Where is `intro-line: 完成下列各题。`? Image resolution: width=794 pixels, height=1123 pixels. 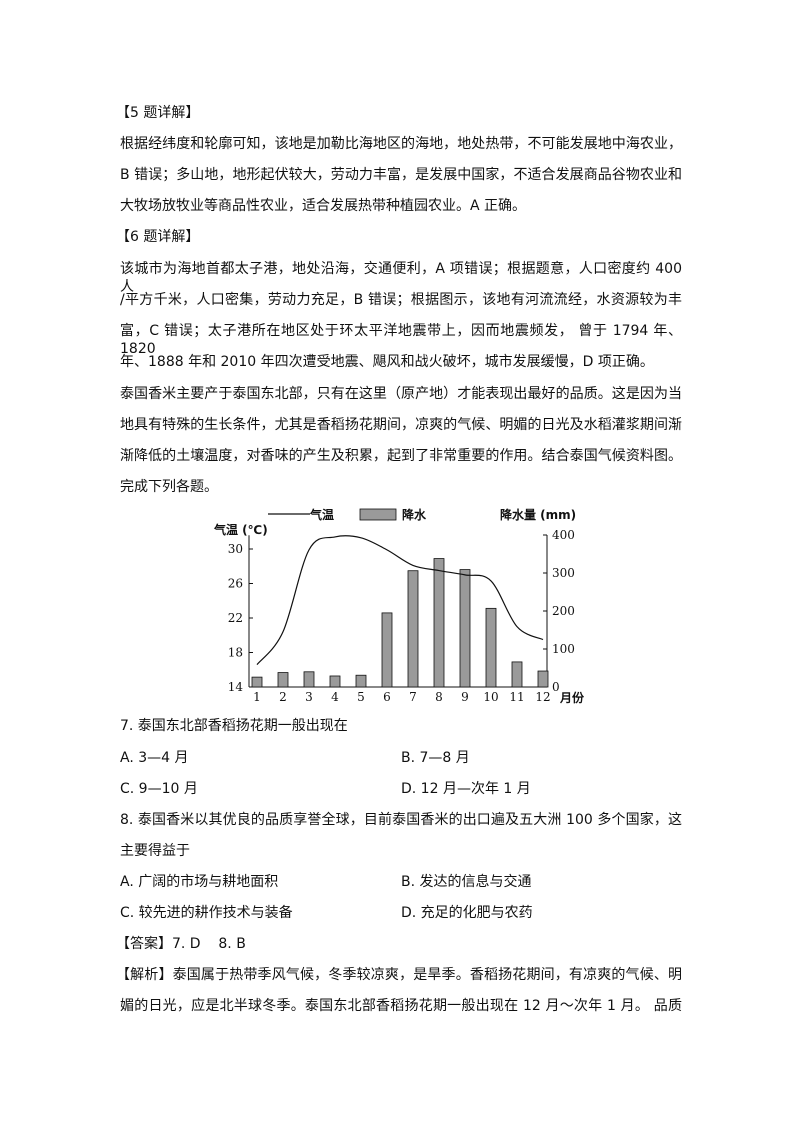
intro-line: 完成下列各题。 is located at coordinates (169, 487).